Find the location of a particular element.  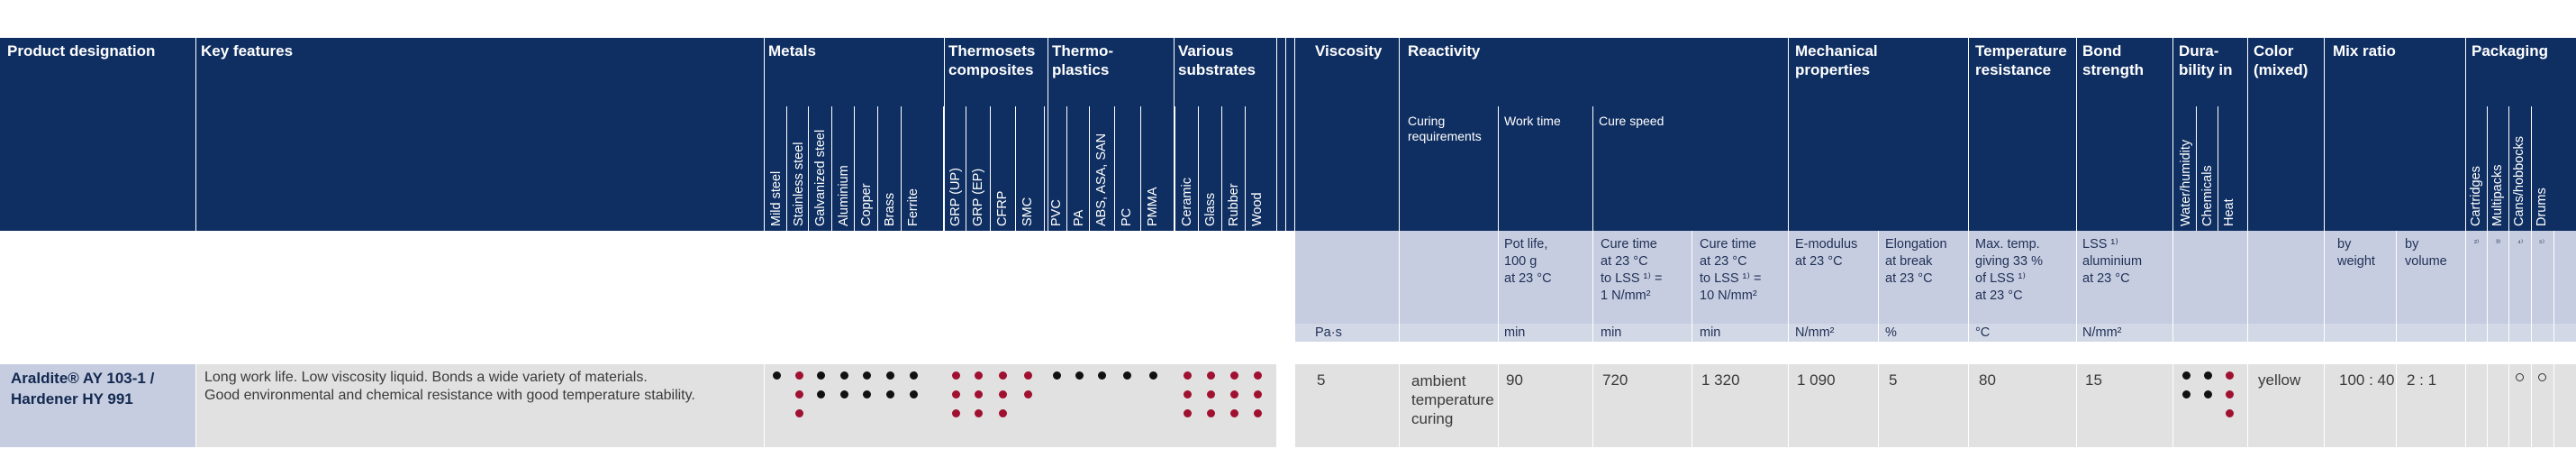

header-packaging: Packaging is located at coordinates (2510, 51).